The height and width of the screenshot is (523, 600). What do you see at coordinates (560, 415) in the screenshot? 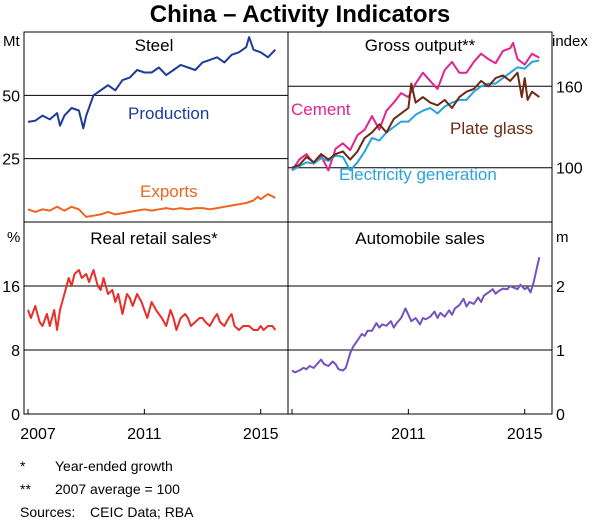
I see `auto-y-tick-label: 0` at bounding box center [560, 415].